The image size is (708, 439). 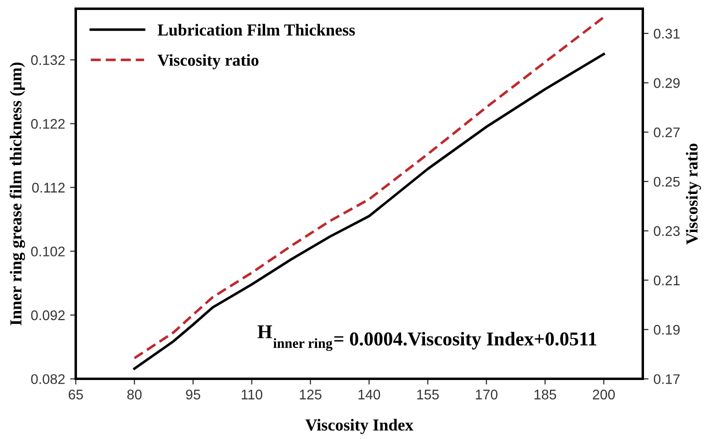 What do you see at coordinates (487, 395) in the screenshot?
I see `x-tick-label: 170` at bounding box center [487, 395].